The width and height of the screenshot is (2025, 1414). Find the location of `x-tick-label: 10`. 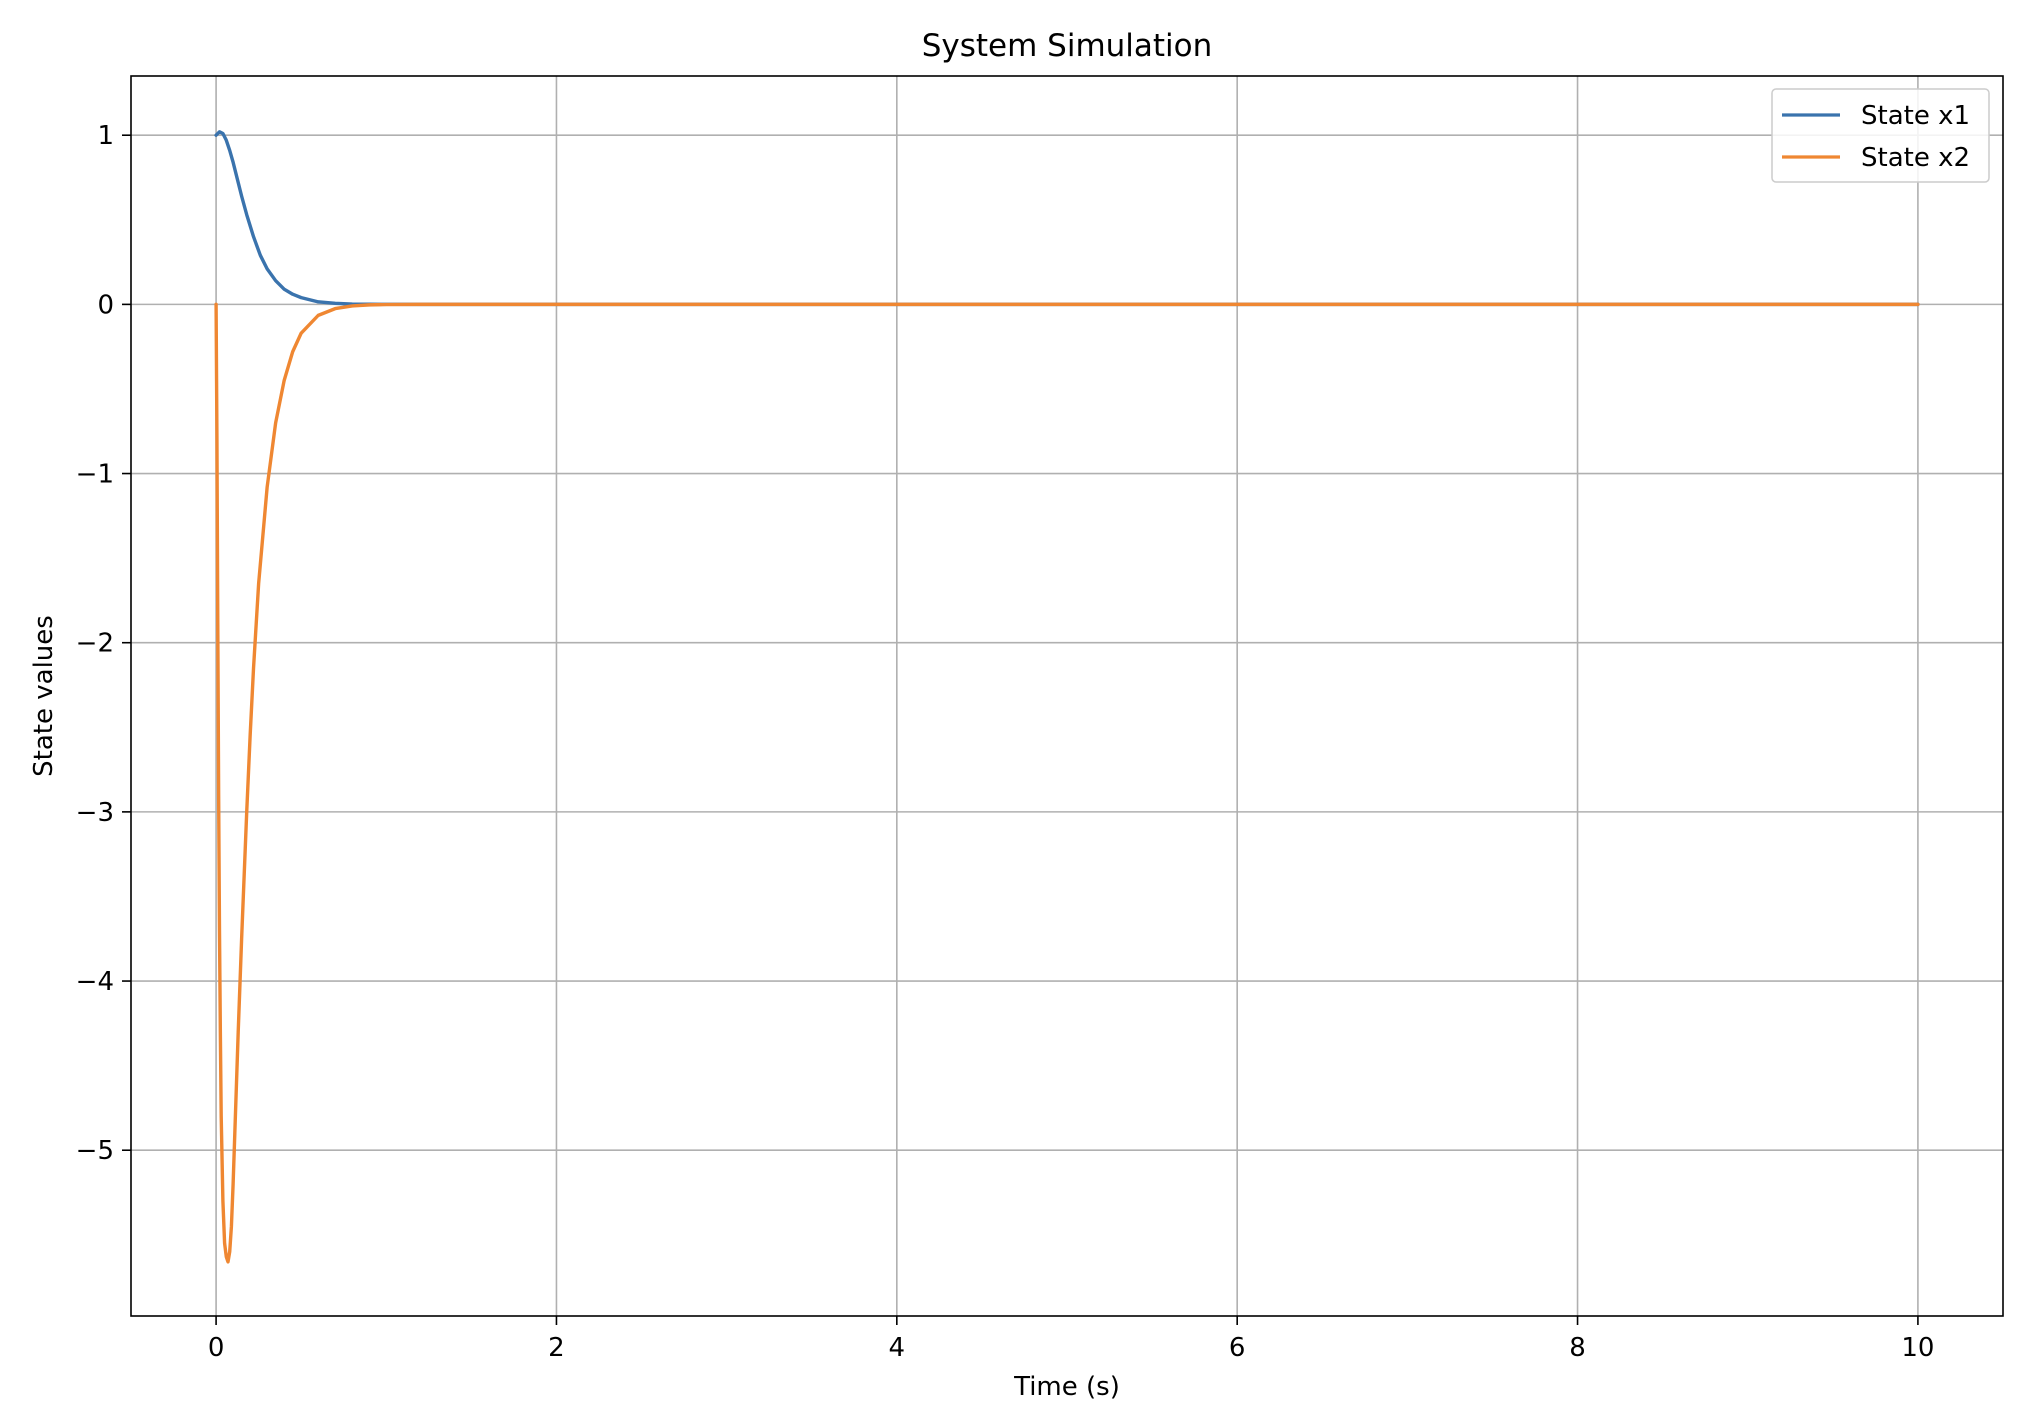

x-tick-label: 10 is located at coordinates (1917, 1348).